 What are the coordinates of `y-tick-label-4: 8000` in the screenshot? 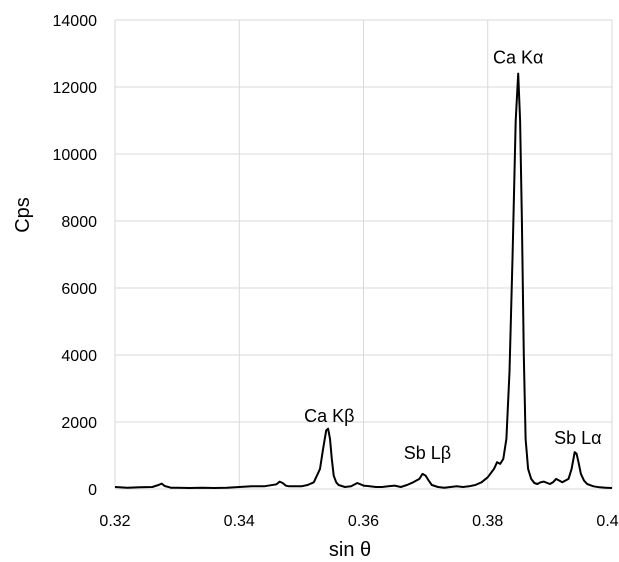 It's located at (79, 222).